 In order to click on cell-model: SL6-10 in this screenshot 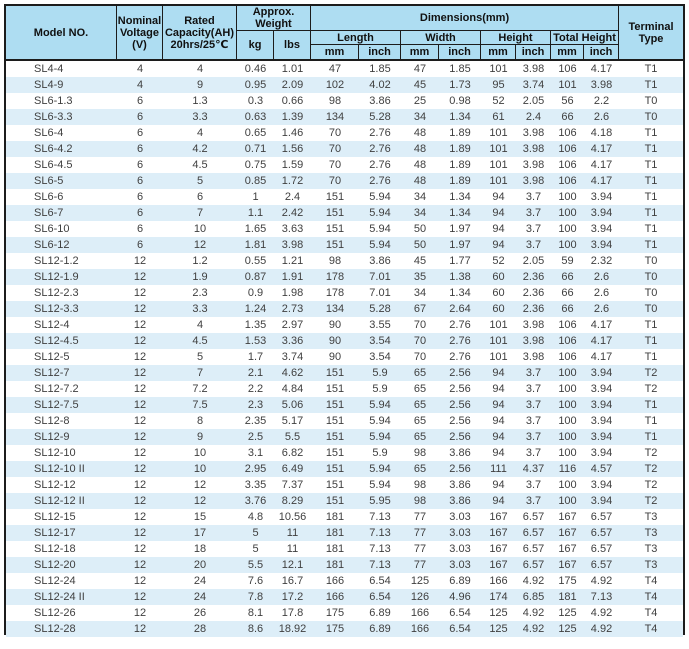, I will do `click(52, 229)`.